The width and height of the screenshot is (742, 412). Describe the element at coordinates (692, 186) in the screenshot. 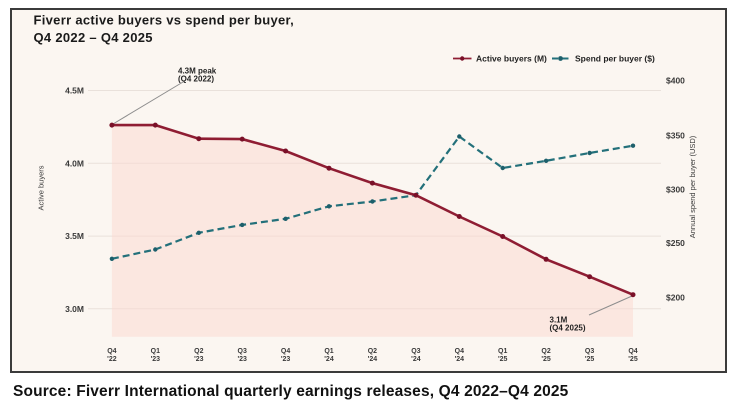

I see `svg-text: Annual spend per buyer (USD)` at that location.